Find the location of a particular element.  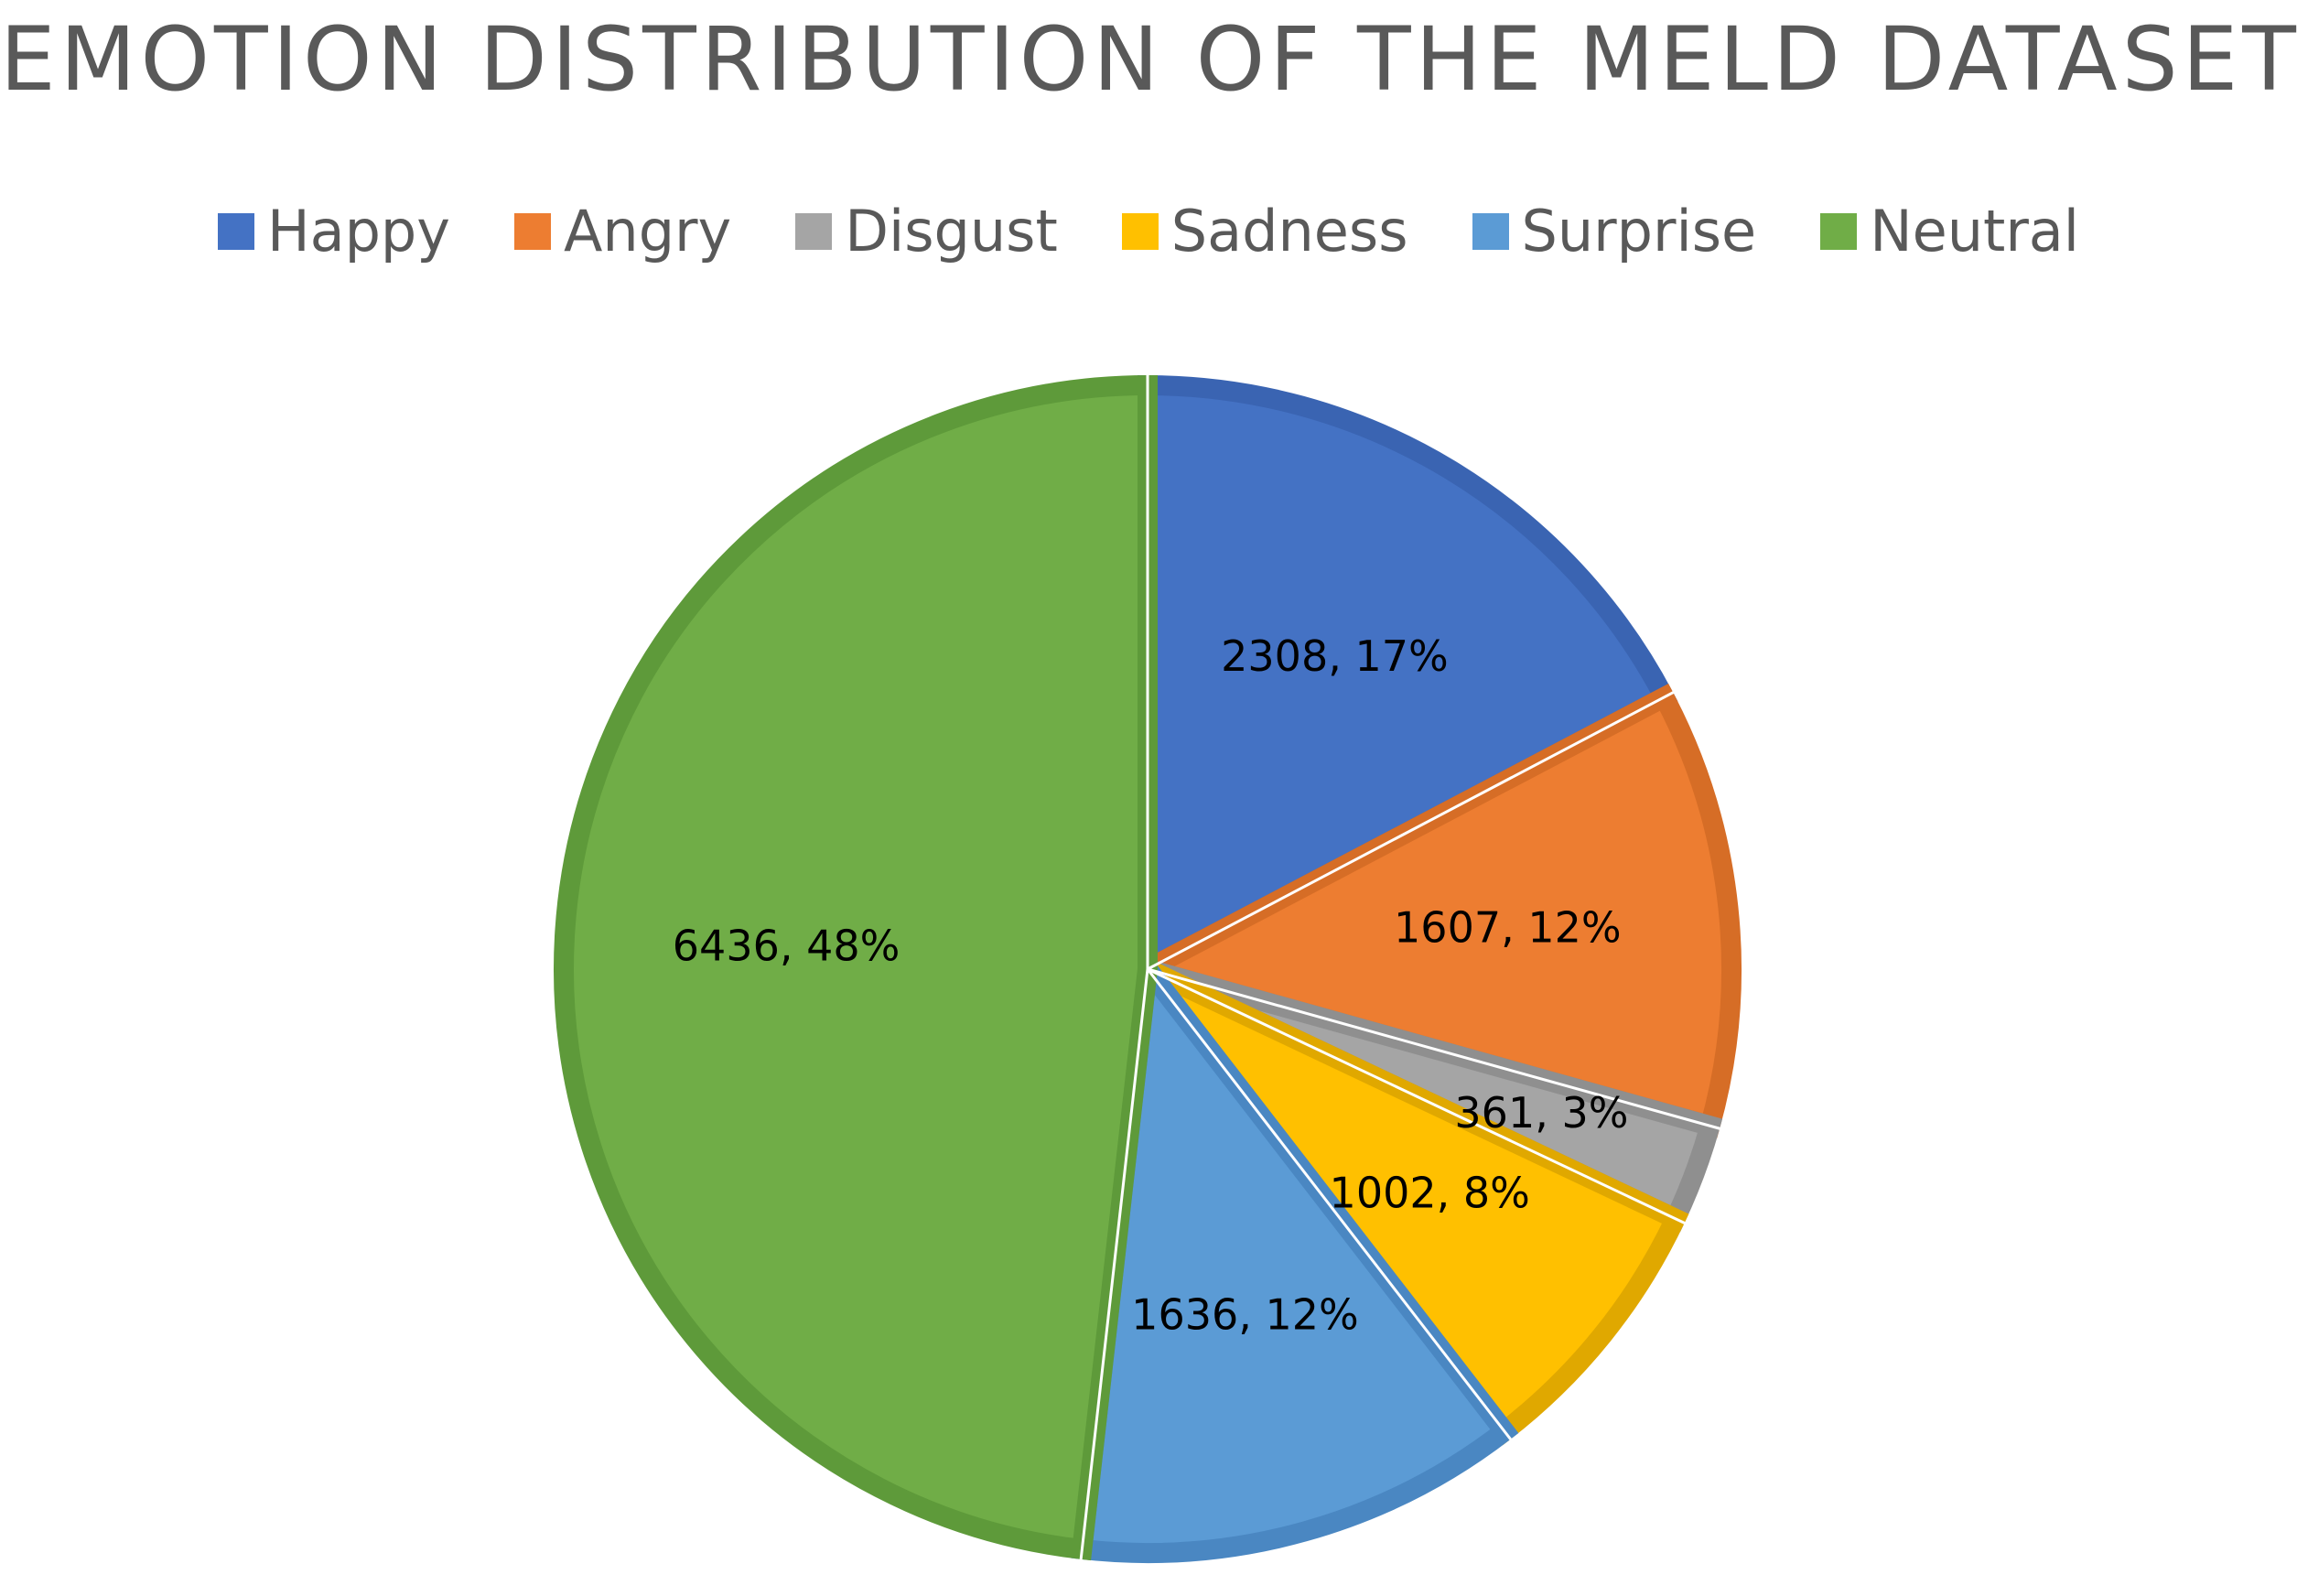

legend-item-angry: Angry is located at coordinates (622, 231).